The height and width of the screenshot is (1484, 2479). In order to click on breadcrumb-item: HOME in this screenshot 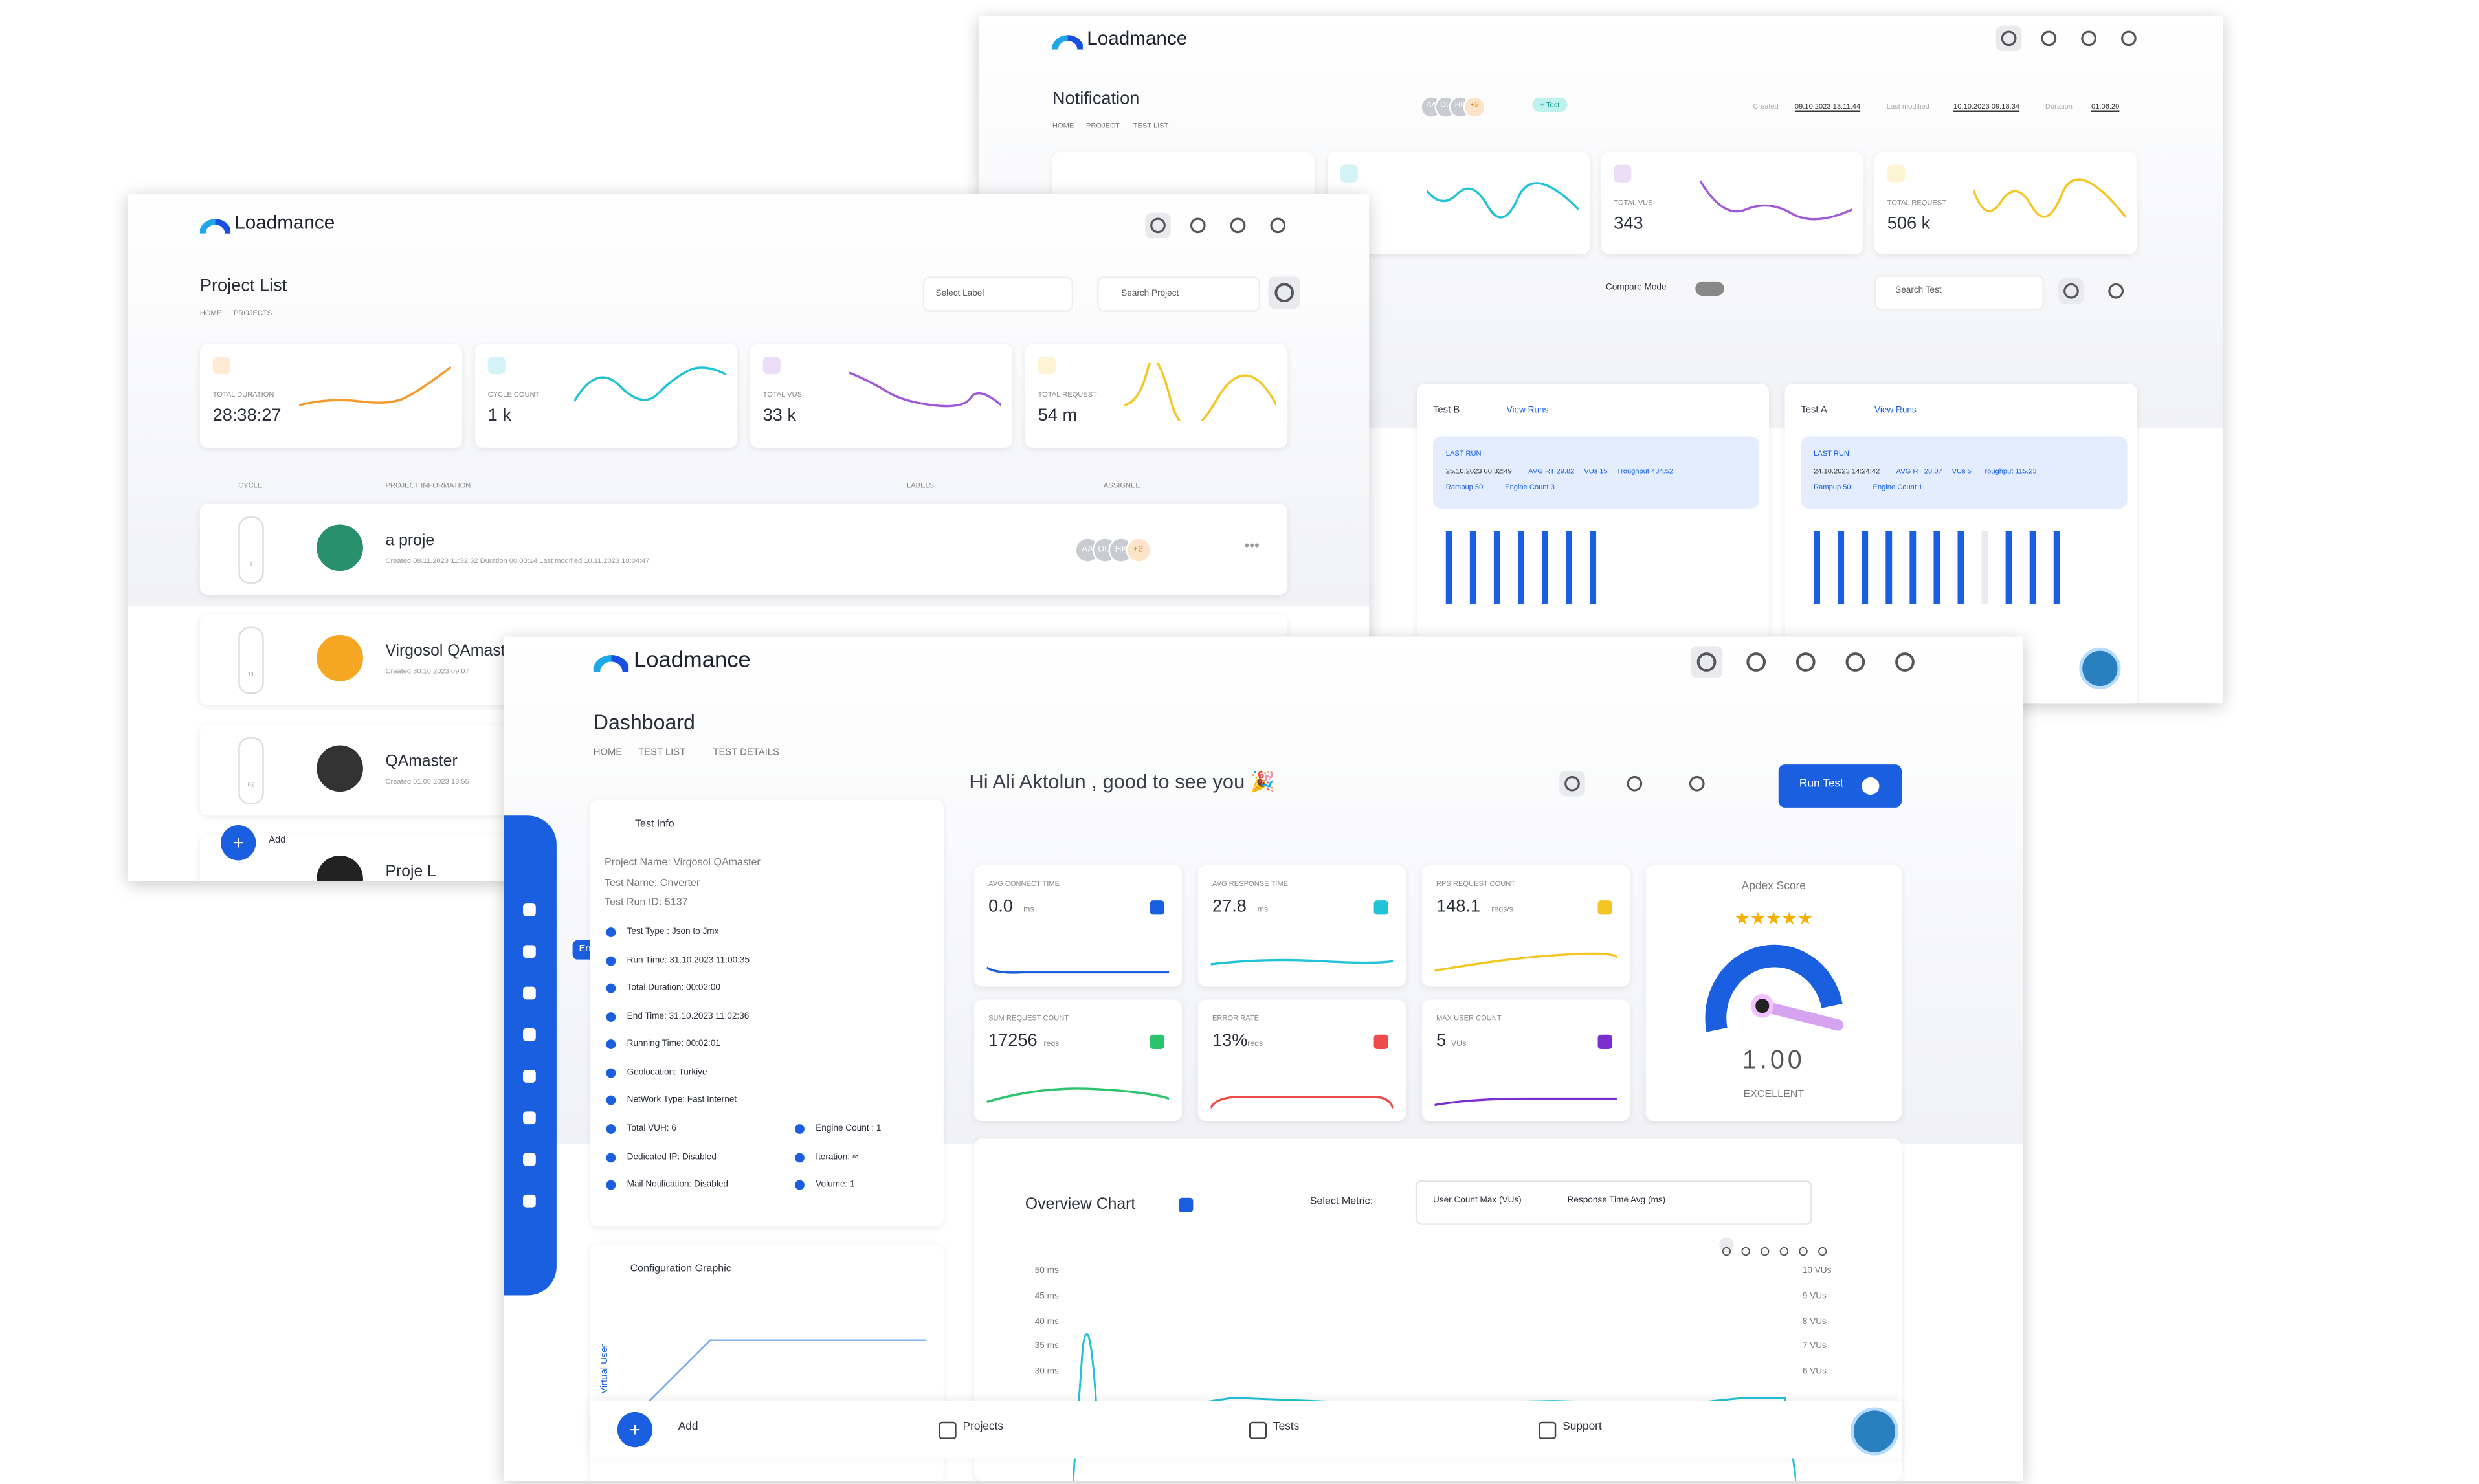, I will do `click(608, 753)`.